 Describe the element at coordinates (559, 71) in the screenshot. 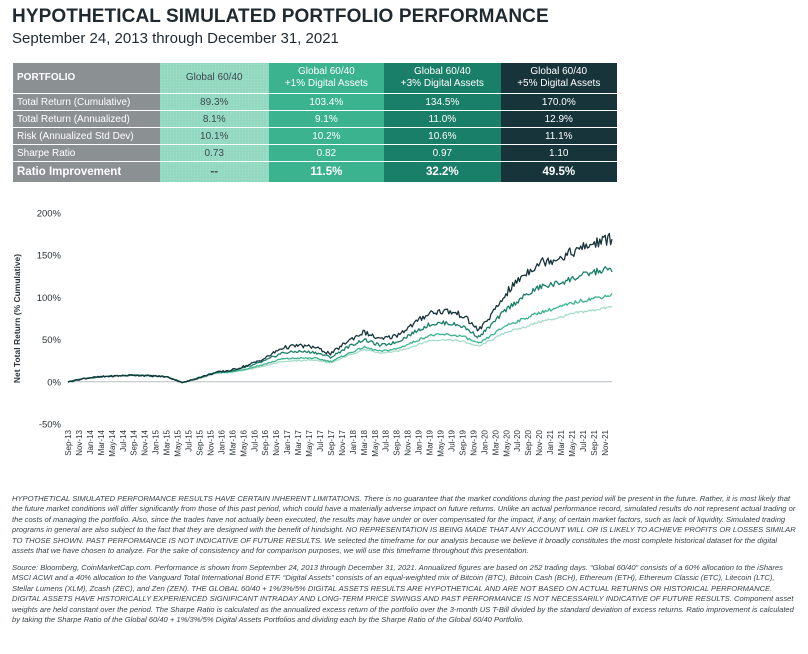

I see `header-plus5-line1: Global 60/40` at that location.